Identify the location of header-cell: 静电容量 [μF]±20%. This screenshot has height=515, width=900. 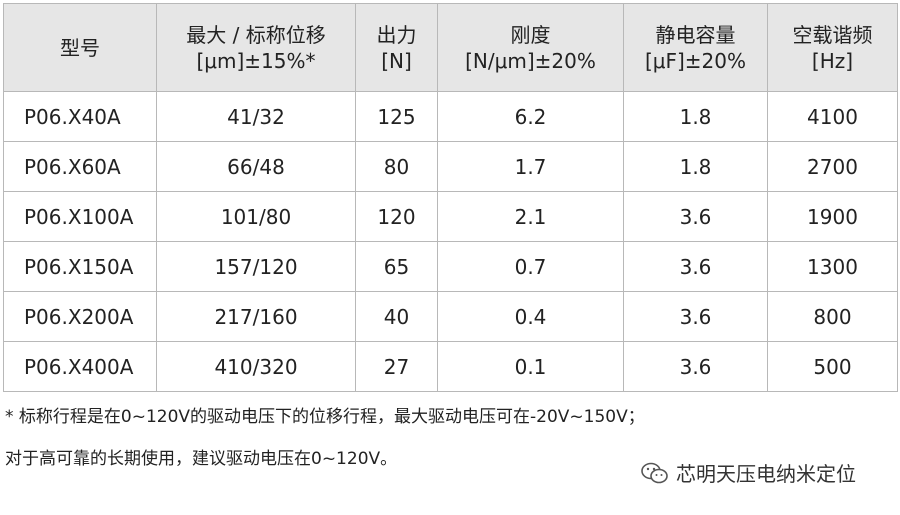
(695, 47).